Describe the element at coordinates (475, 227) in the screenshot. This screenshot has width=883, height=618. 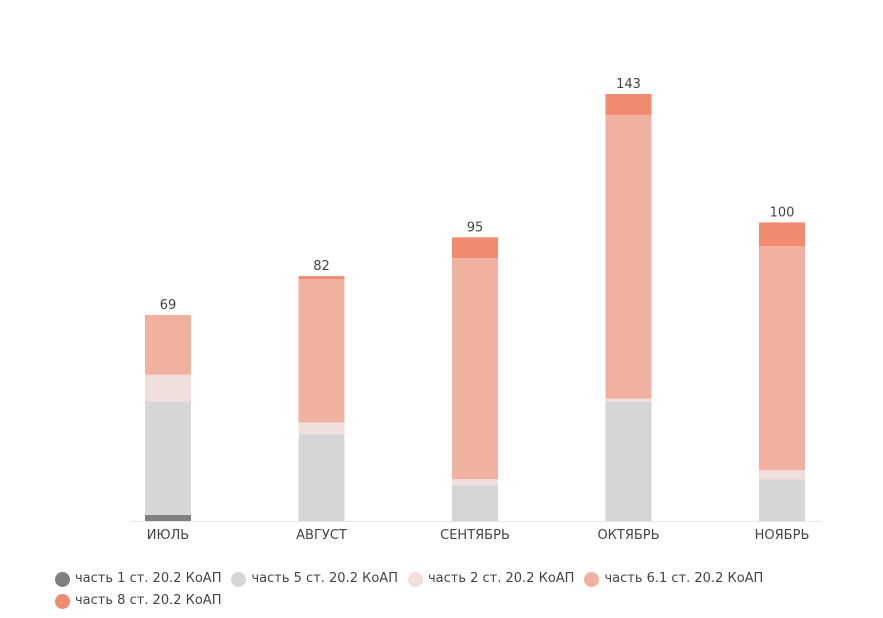
I see `total-label-3: 95` at that location.